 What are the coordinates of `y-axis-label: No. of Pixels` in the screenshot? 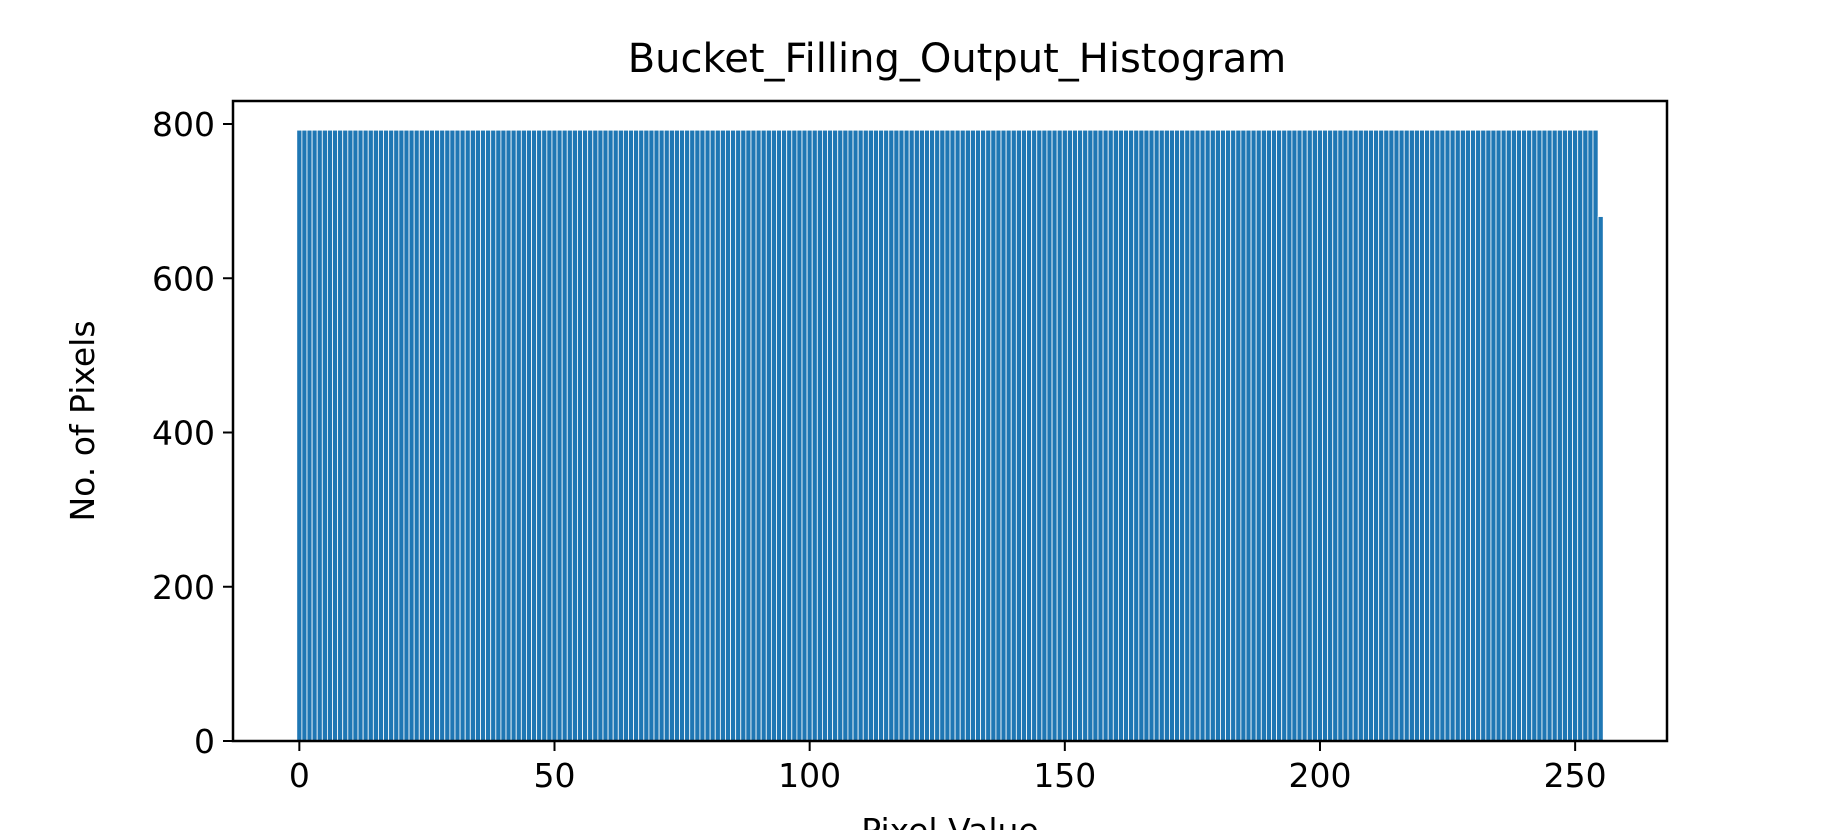 It's located at (82, 420).